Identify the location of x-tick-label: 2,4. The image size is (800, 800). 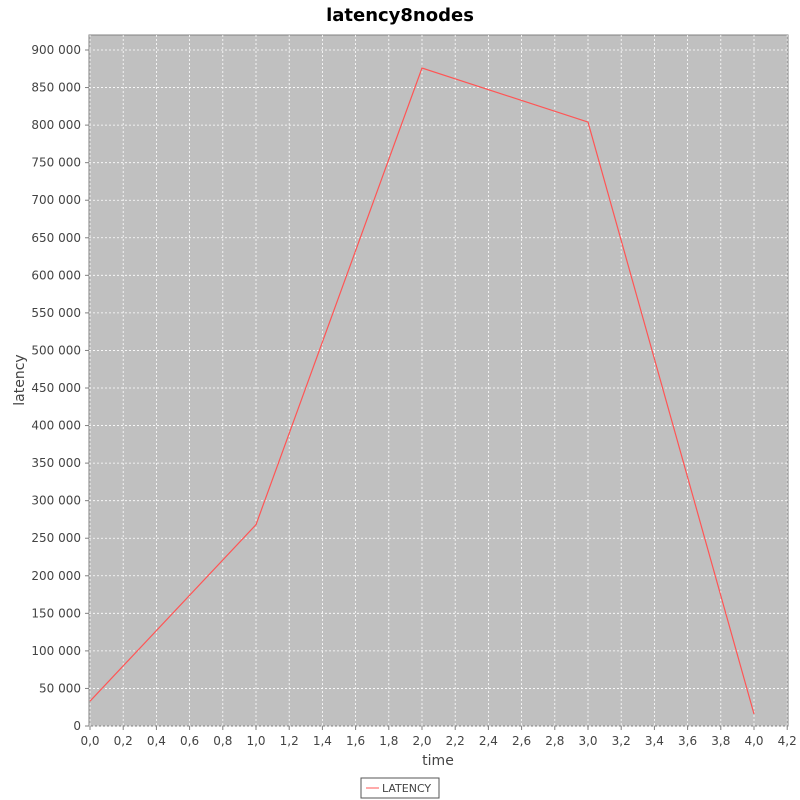
(488, 741).